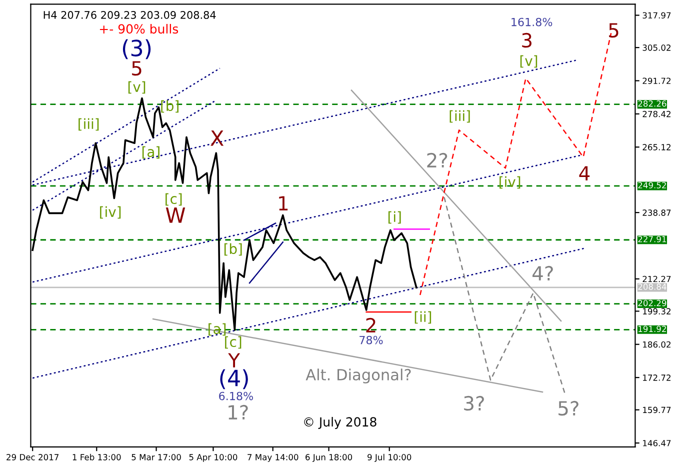  What do you see at coordinates (474, 403) in the screenshot?
I see `annotation: 3?` at bounding box center [474, 403].